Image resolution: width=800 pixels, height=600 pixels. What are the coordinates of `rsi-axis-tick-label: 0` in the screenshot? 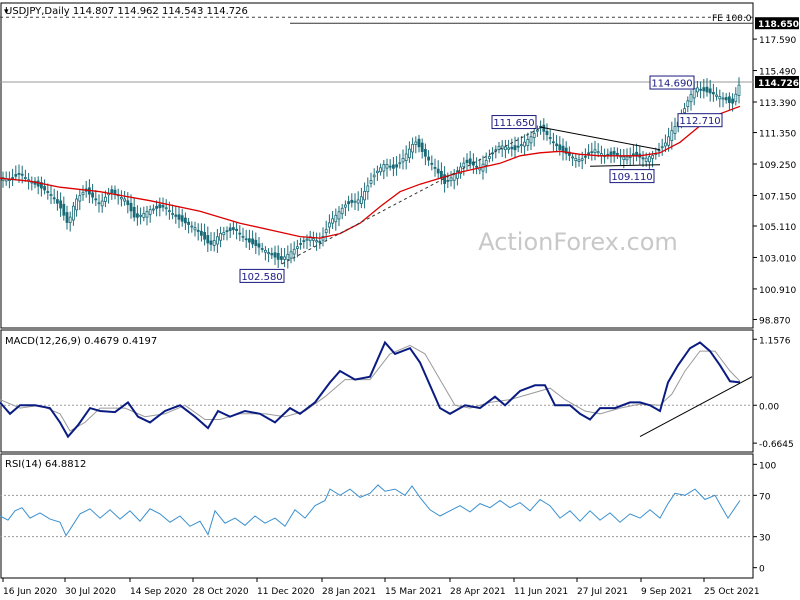 It's located at (762, 570).